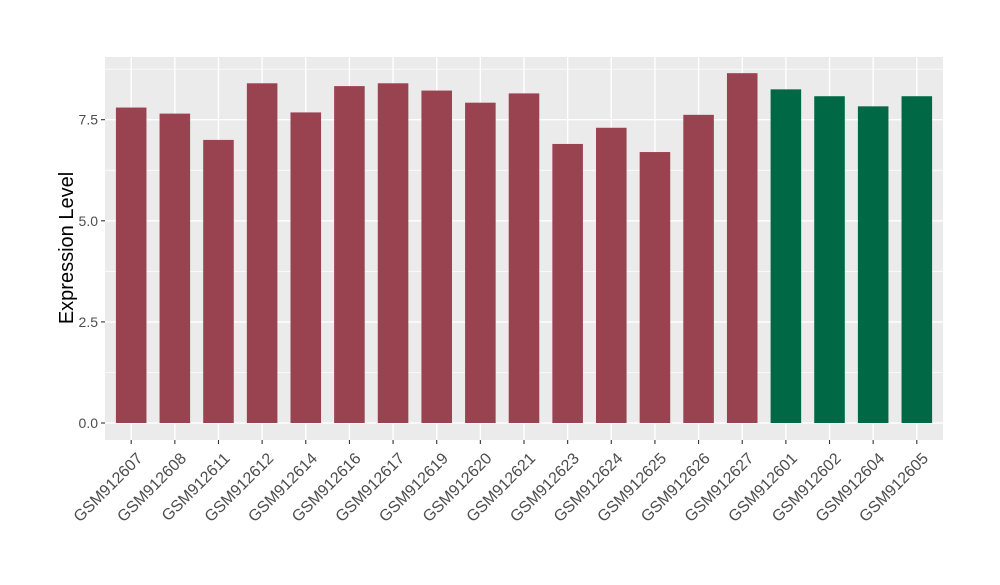 Image resolution: width=1000 pixels, height=585 pixels. Describe the element at coordinates (131, 265) in the screenshot. I see `bar-GSM912607` at that location.